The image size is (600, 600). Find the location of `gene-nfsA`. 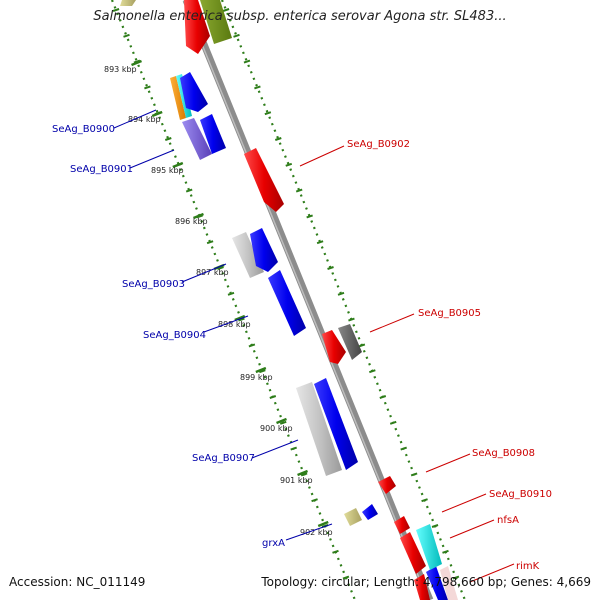

gene-nfsA is located at coordinates (413, 553).